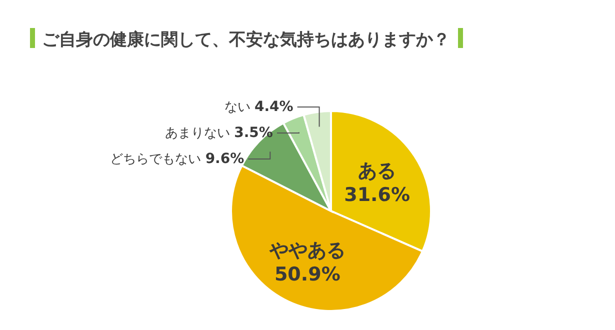 This screenshot has width=615, height=330. Describe the element at coordinates (274, 107) in the screenshot. I see `data-label: 4.4%` at that location.